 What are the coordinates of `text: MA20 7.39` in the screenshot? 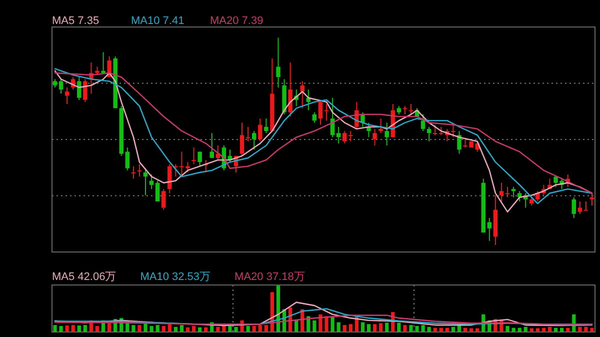 It's located at (237, 21).